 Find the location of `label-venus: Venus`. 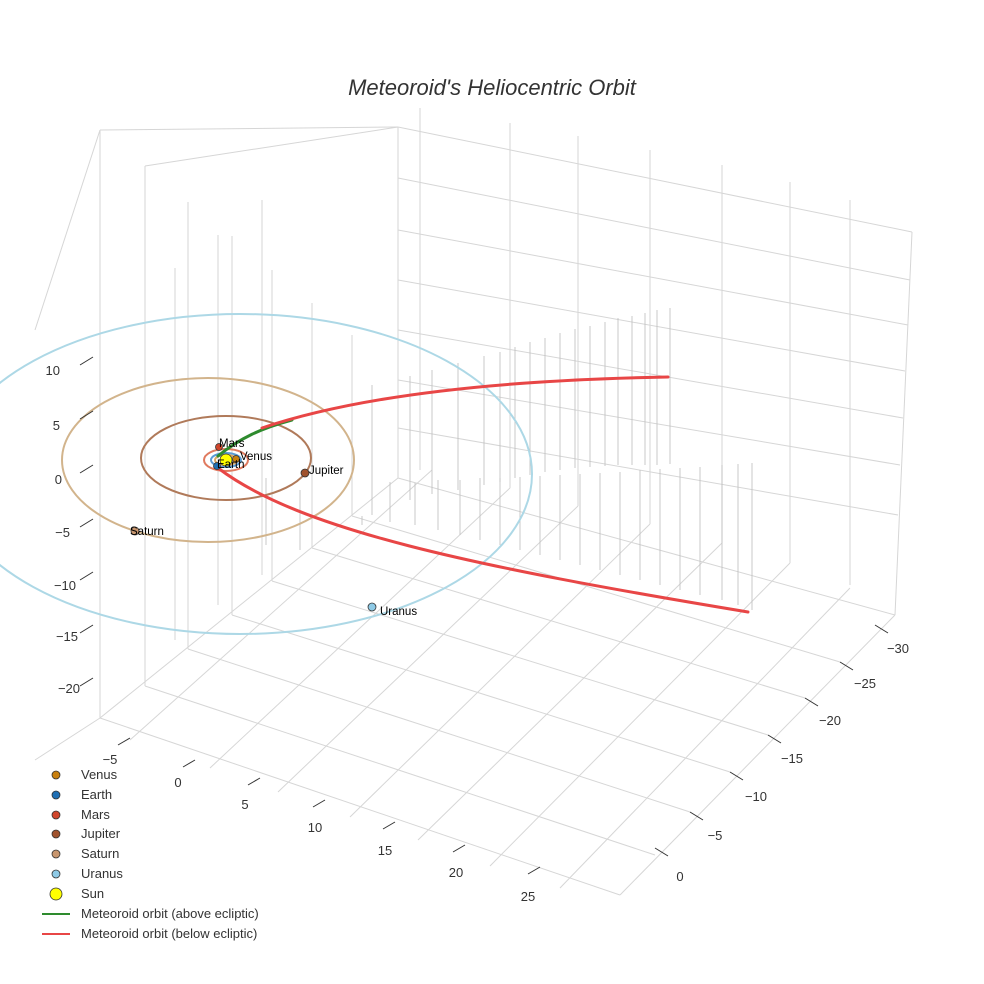

label-venus: Venus is located at coordinates (256, 457).